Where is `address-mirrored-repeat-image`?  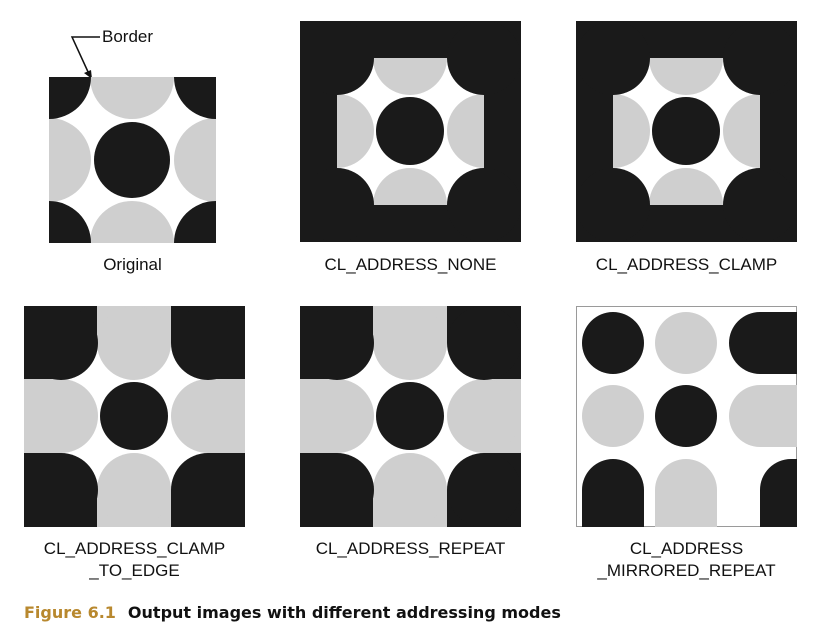
address-mirrored-repeat-image is located at coordinates (686, 416).